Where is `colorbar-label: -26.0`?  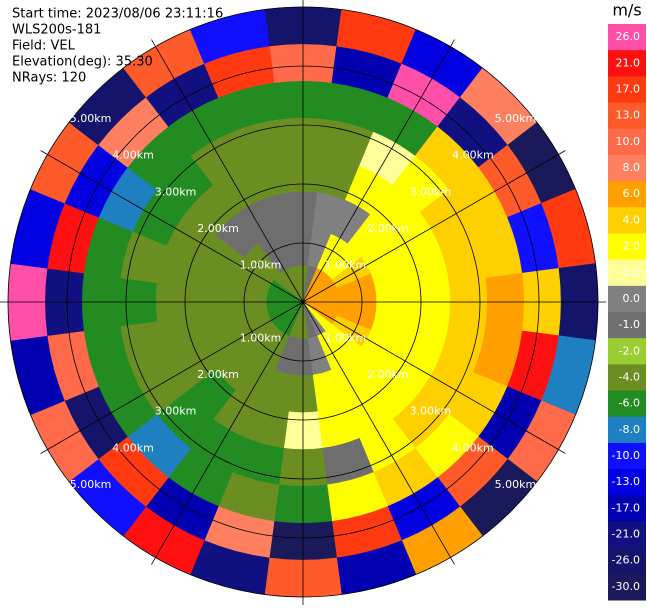 colorbar-label: -26.0 is located at coordinates (626, 560).